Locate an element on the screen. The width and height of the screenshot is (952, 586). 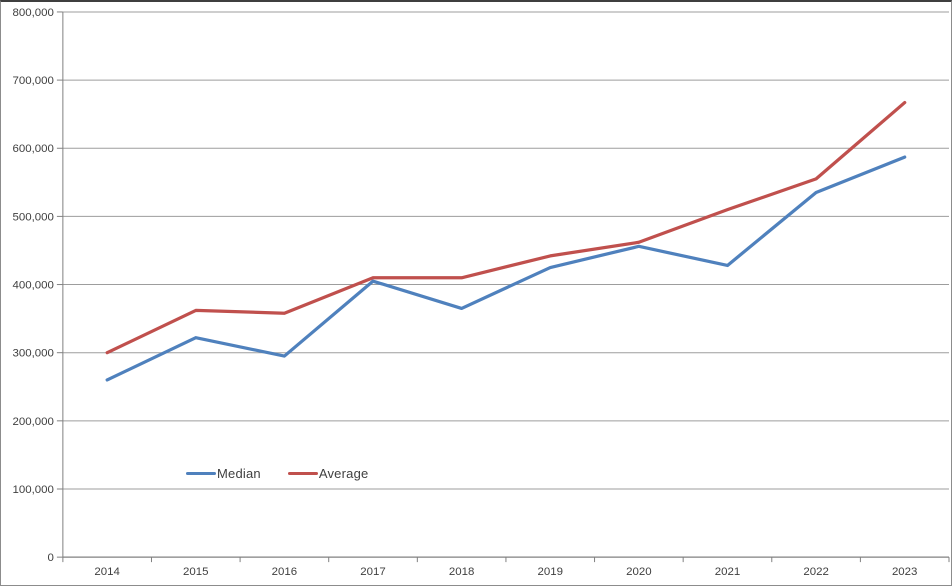
x-axis-label: 2020 is located at coordinates (638, 572).